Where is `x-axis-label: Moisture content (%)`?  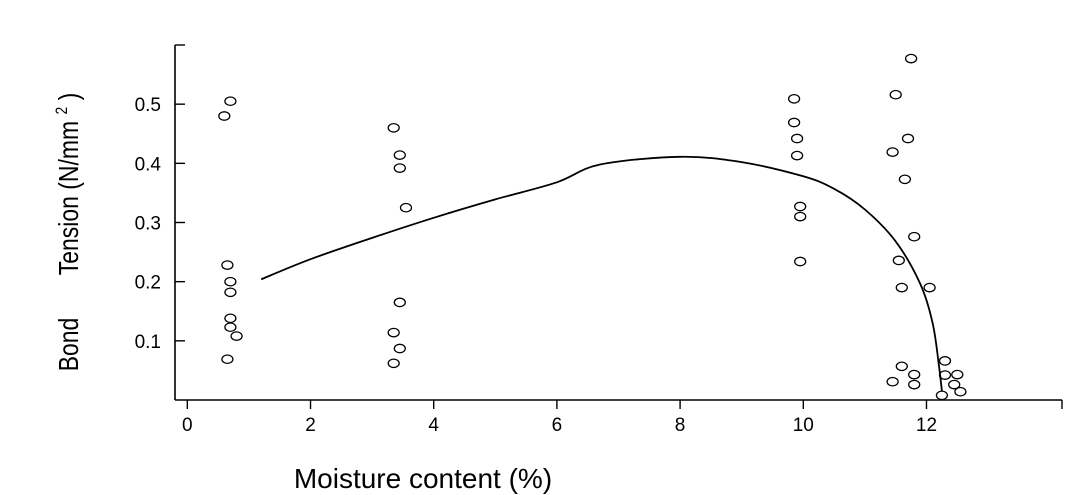
x-axis-label: Moisture content (%) is located at coordinates (423, 478).